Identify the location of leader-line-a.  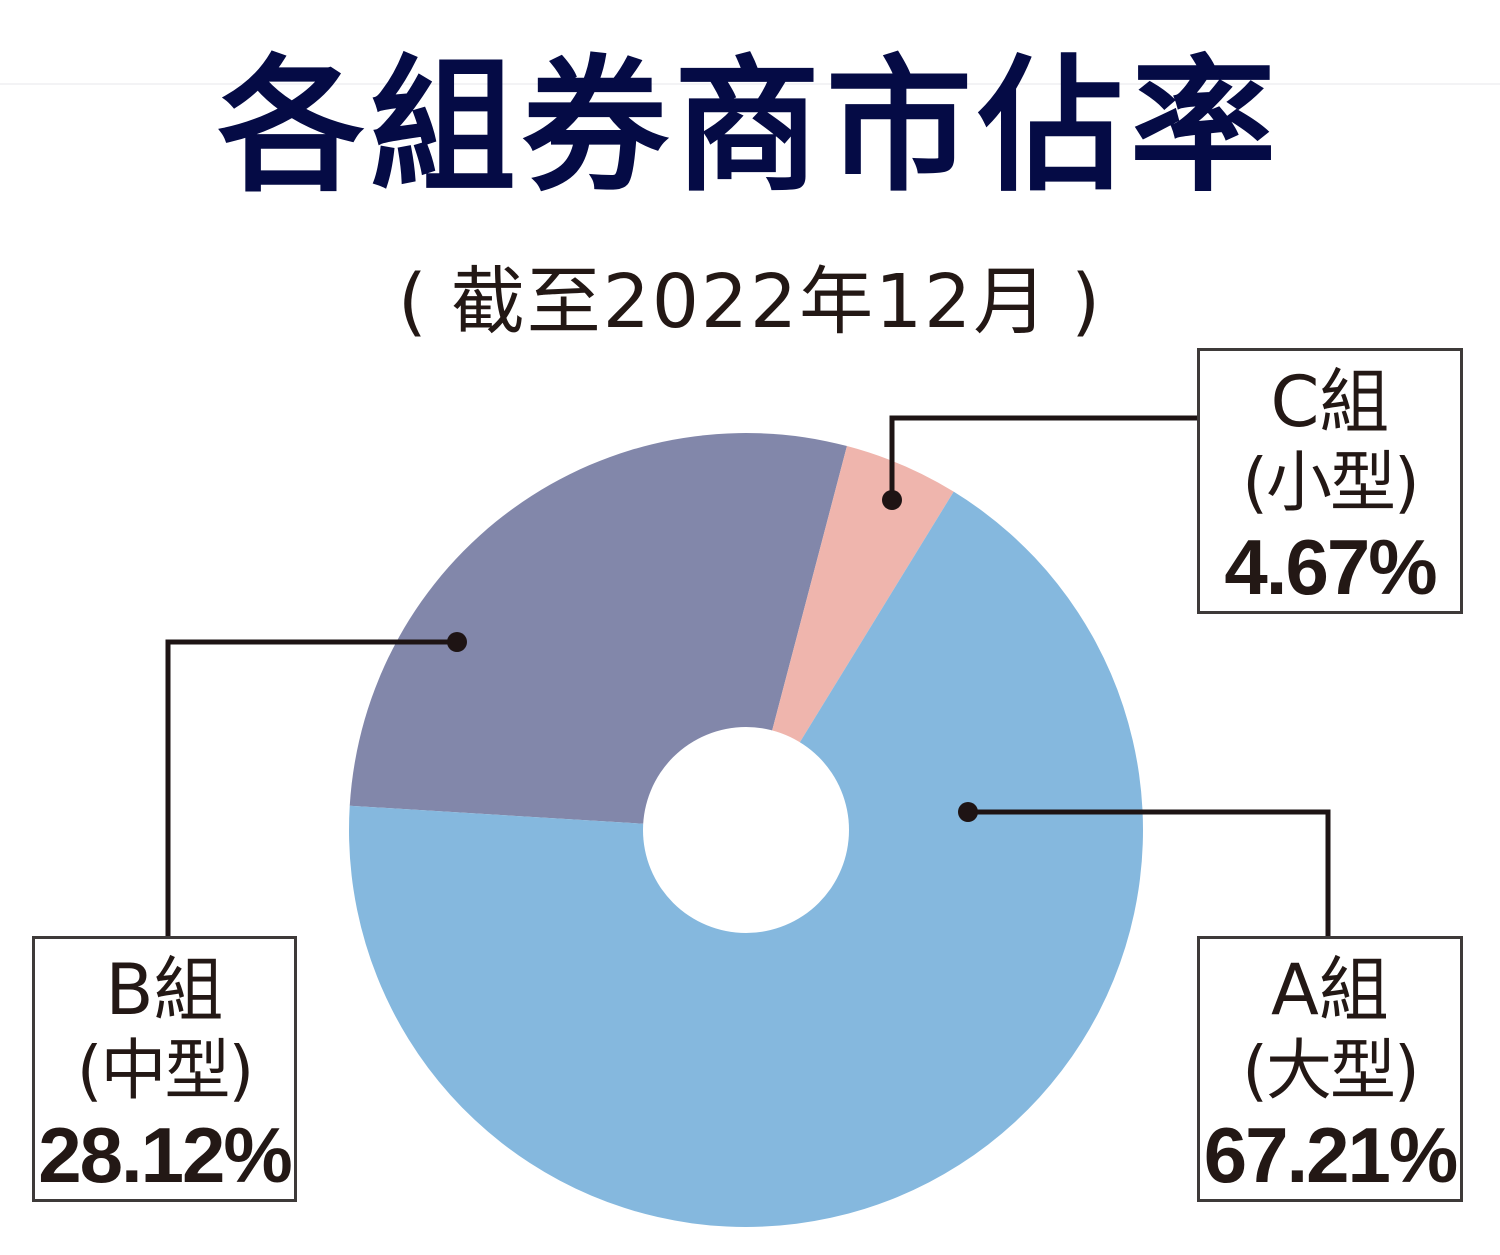
(1149, 873).